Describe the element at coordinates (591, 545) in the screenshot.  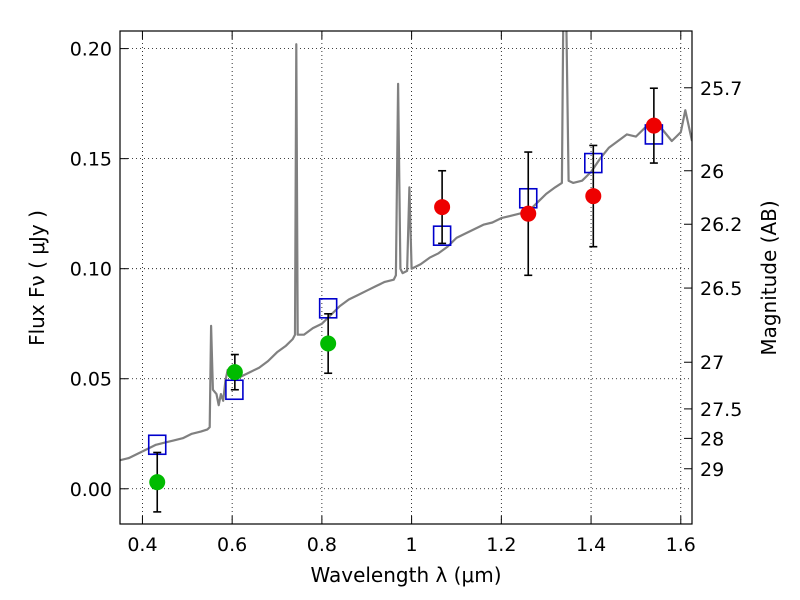
I see `x-tick-label-5: 1.4` at that location.